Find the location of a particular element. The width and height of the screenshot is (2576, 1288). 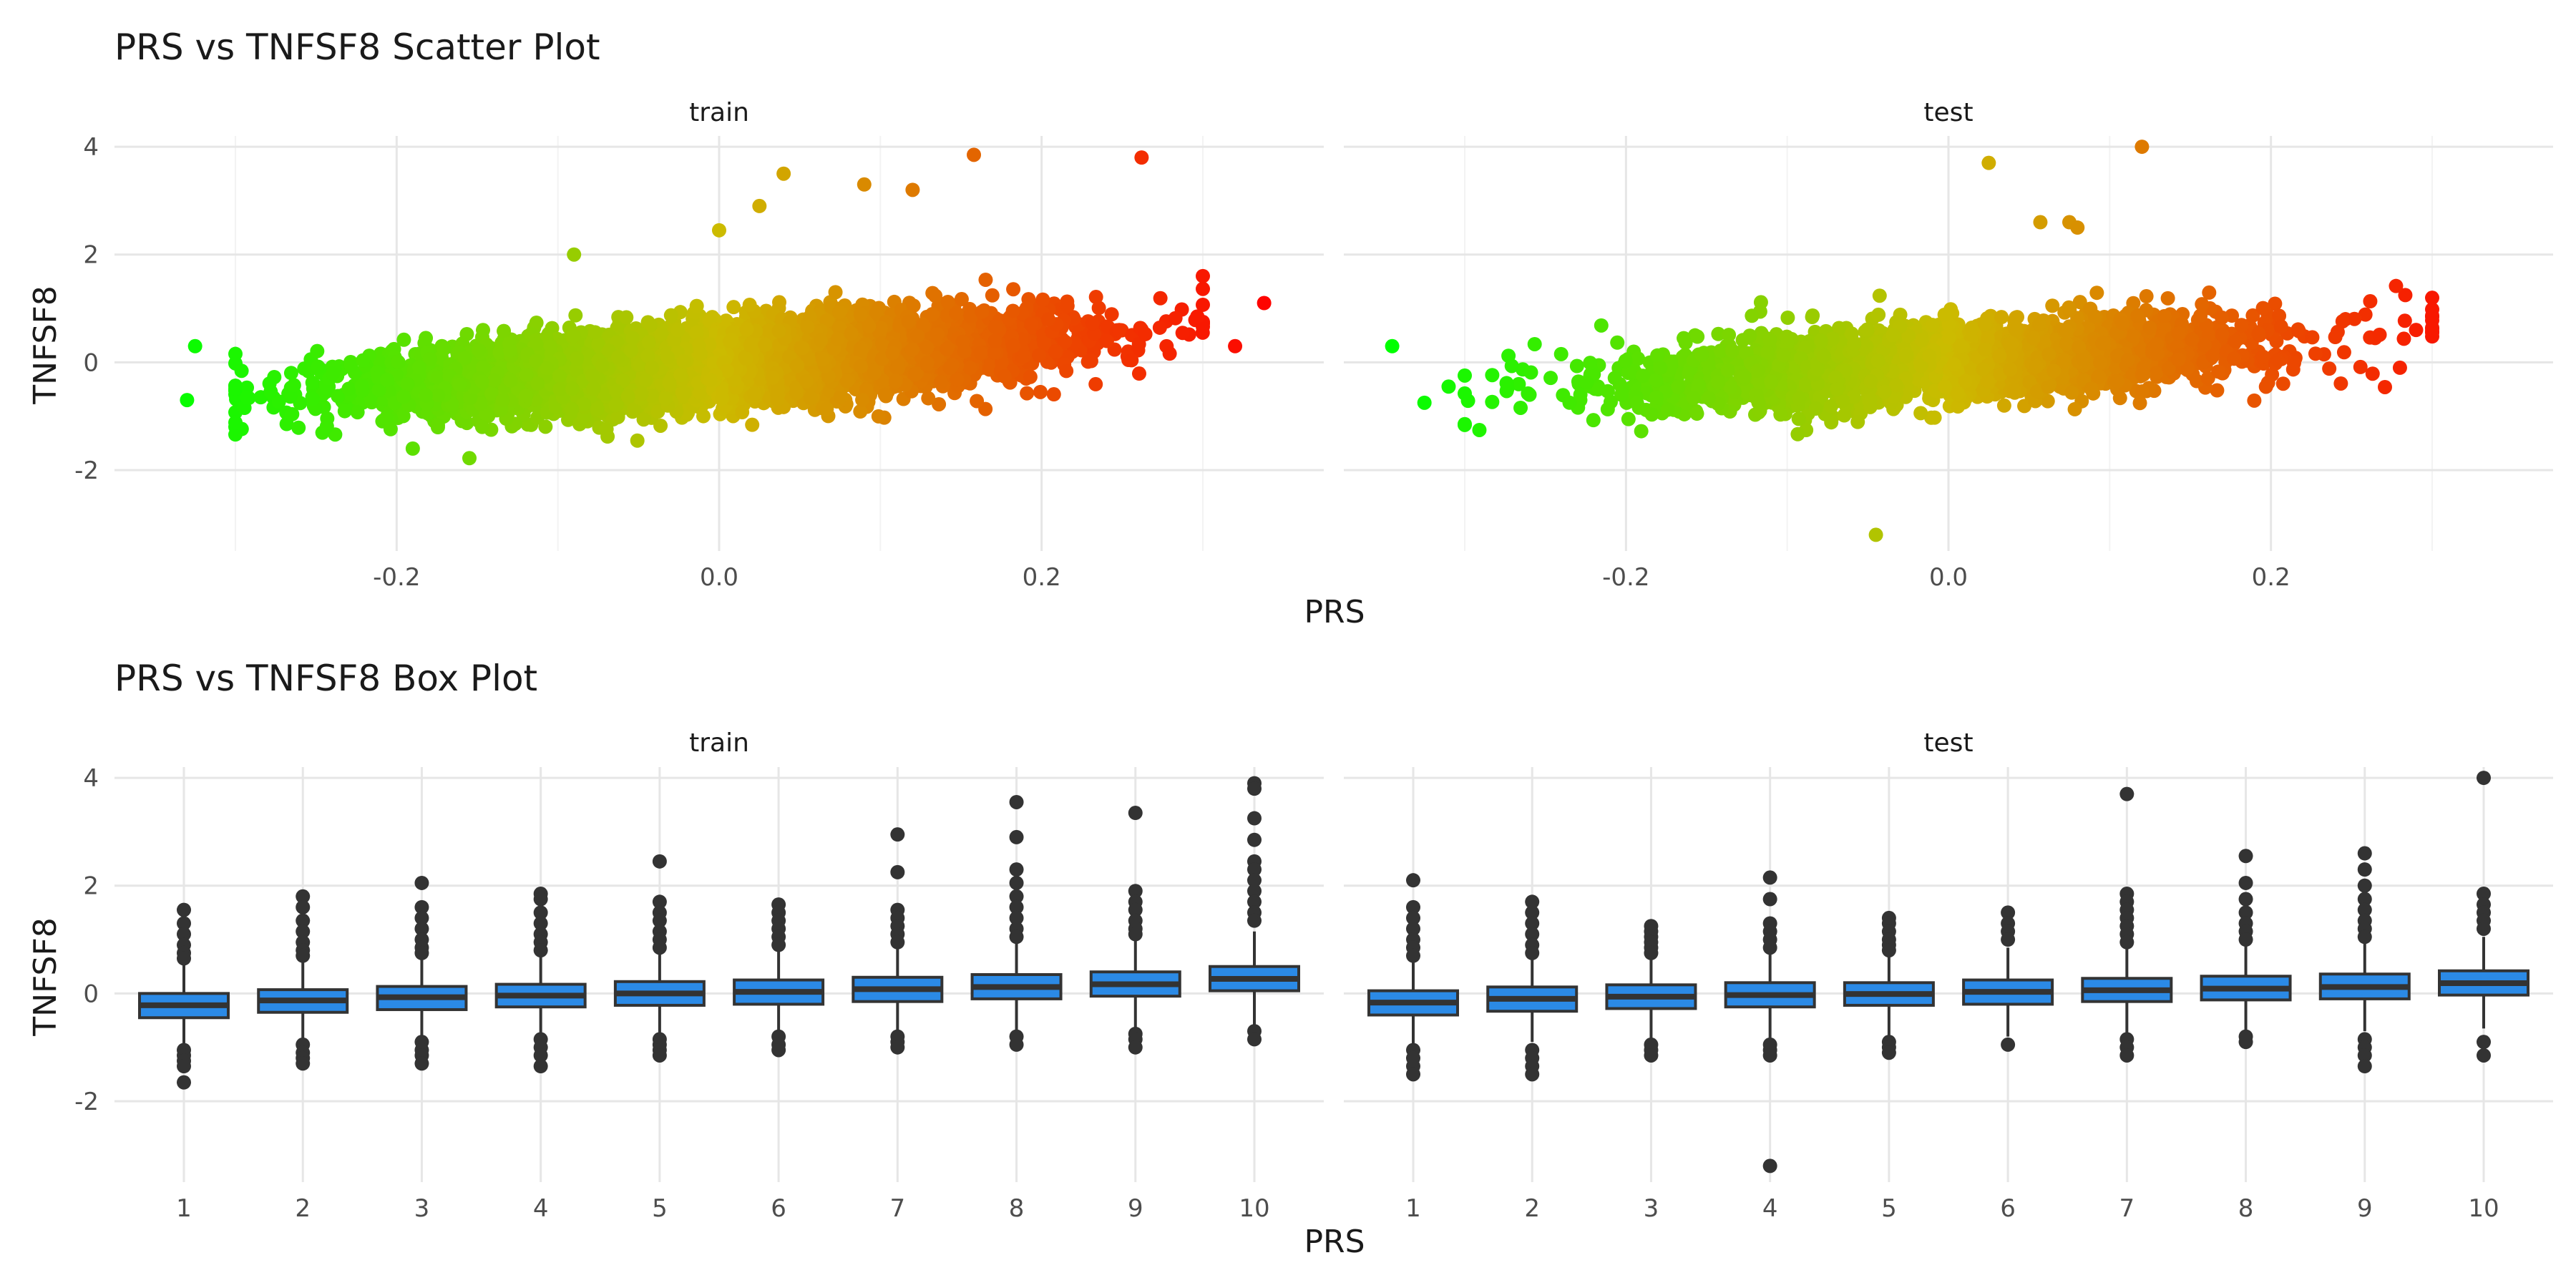

scatter-title: PRS vs TNFSF8 Scatter Plot is located at coordinates (357, 47).